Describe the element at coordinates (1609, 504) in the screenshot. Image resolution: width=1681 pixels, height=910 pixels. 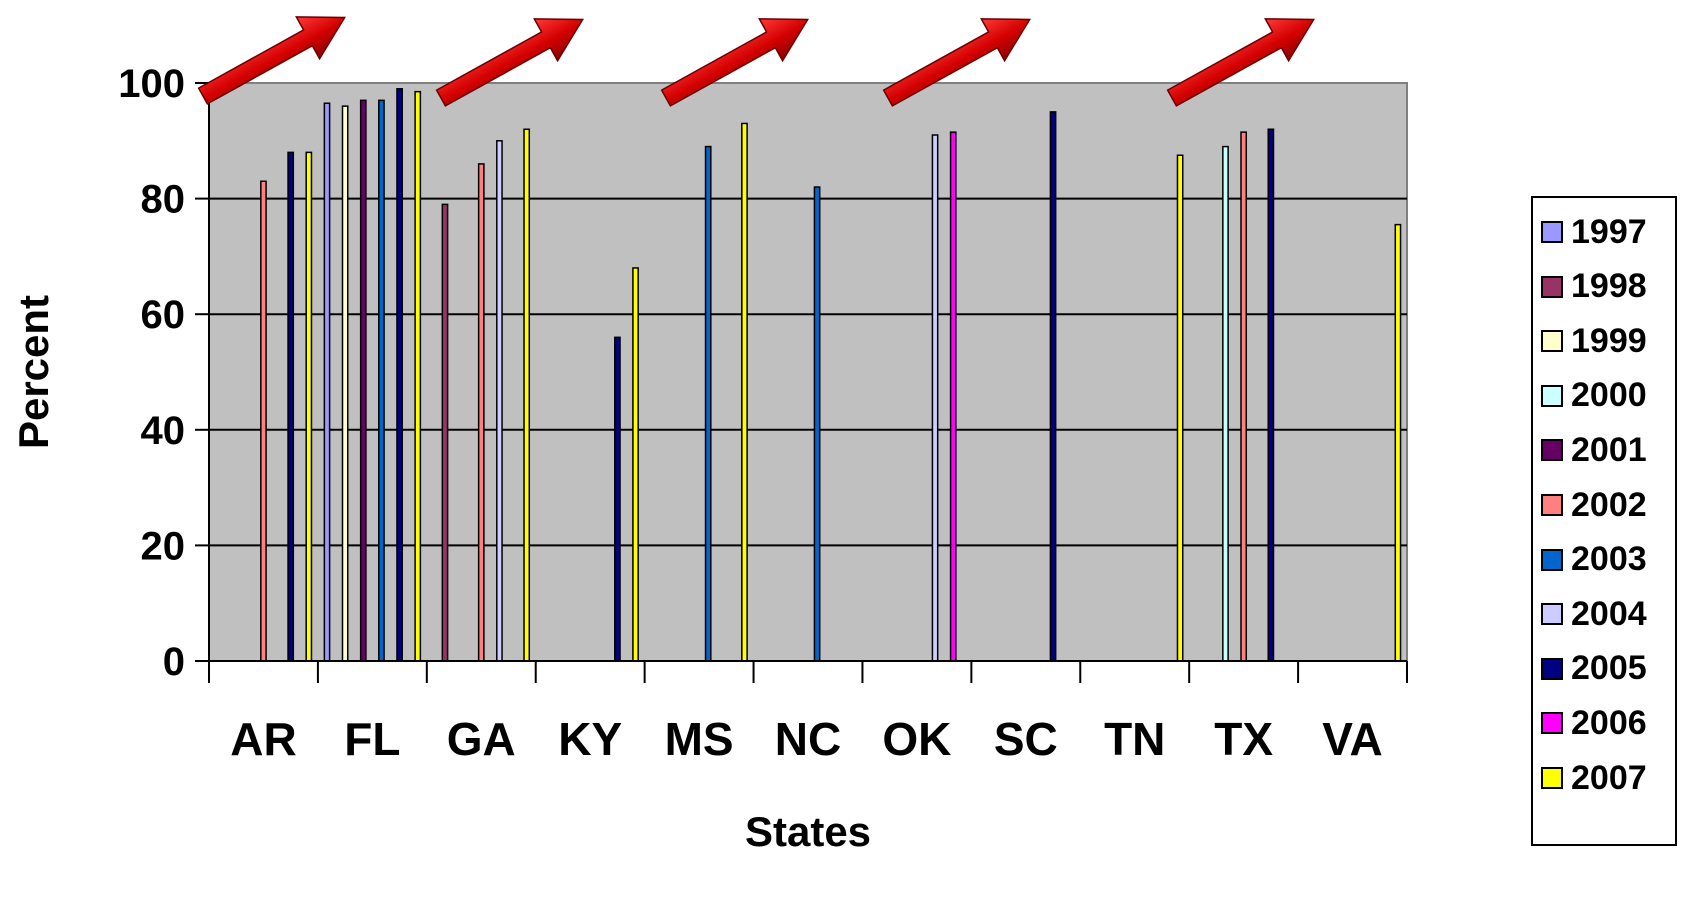
I see `legend-label: 2002` at that location.